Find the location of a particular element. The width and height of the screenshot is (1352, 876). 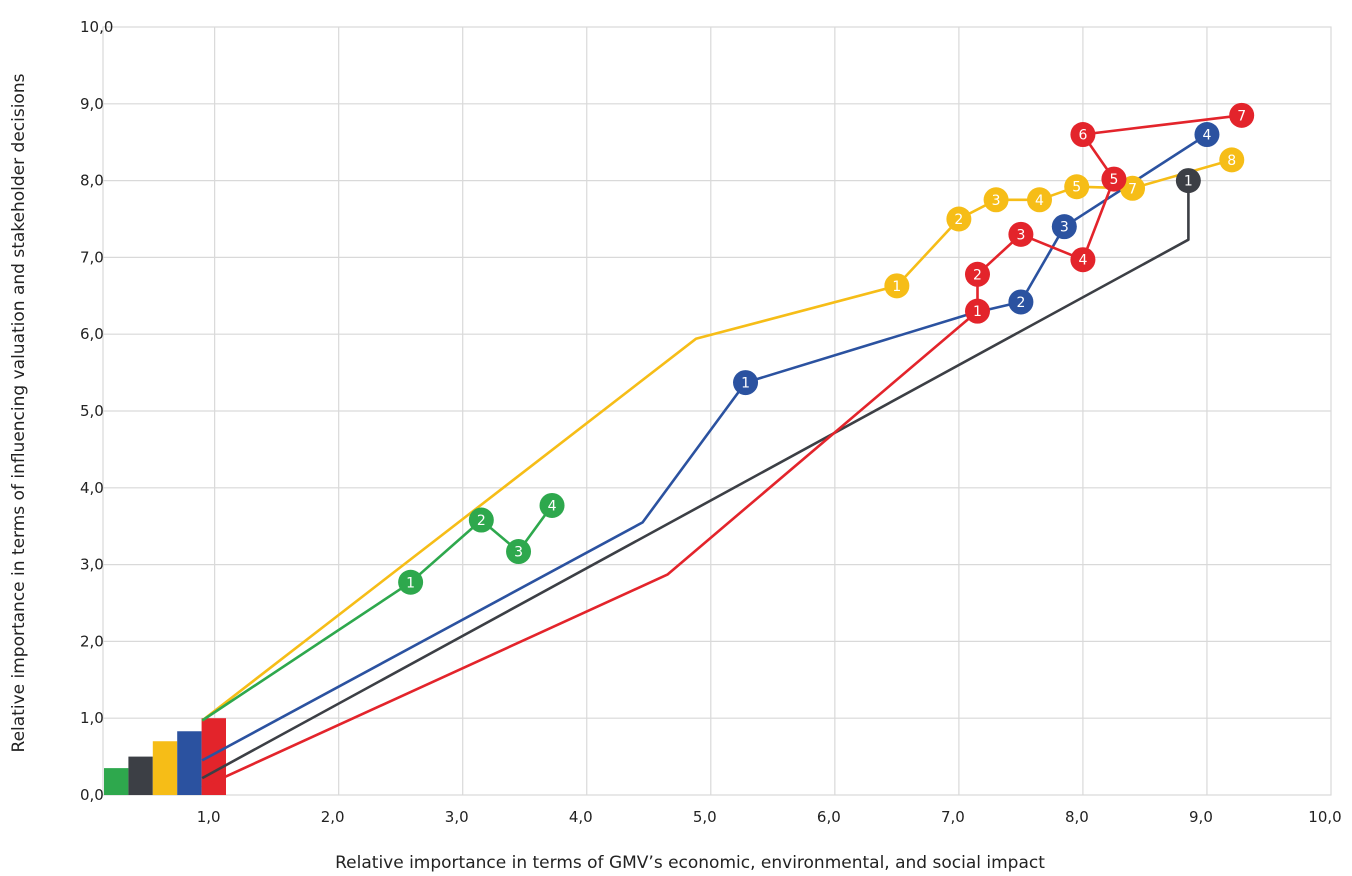

y-tick-label: 7,0 is located at coordinates (92, 257).